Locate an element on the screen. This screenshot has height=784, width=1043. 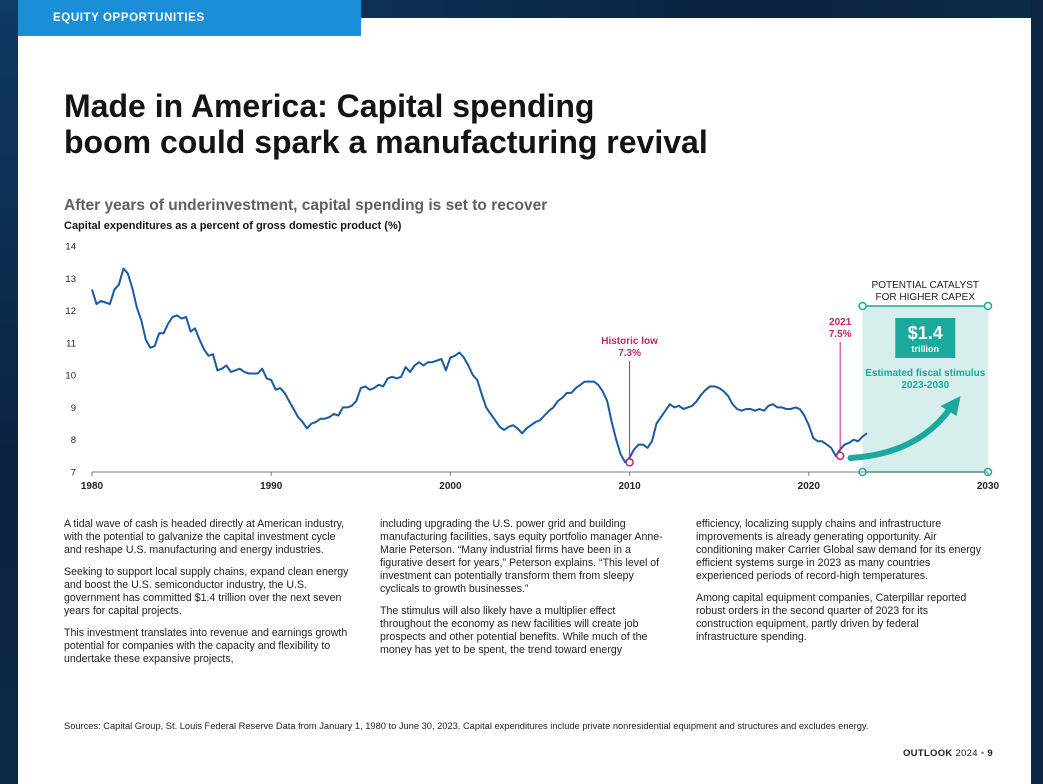
page-title-line-2: boom could spark a manufacturing revival is located at coordinates (386, 142).